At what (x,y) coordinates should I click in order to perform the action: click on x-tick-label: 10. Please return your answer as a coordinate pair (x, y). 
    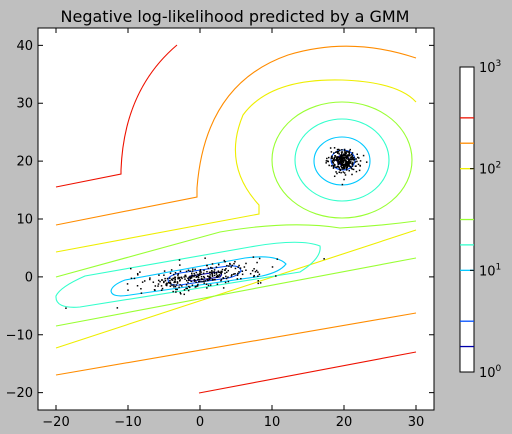
    Looking at the image, I should click on (272, 422).